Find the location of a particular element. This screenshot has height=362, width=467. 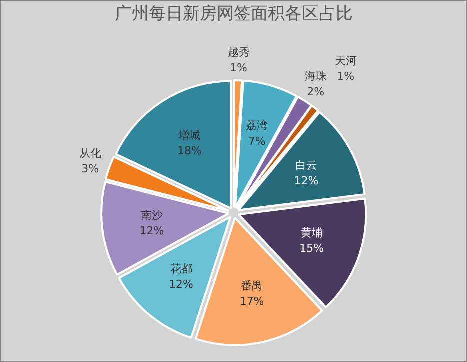

slice-label: 增城 is located at coordinates (189, 135).